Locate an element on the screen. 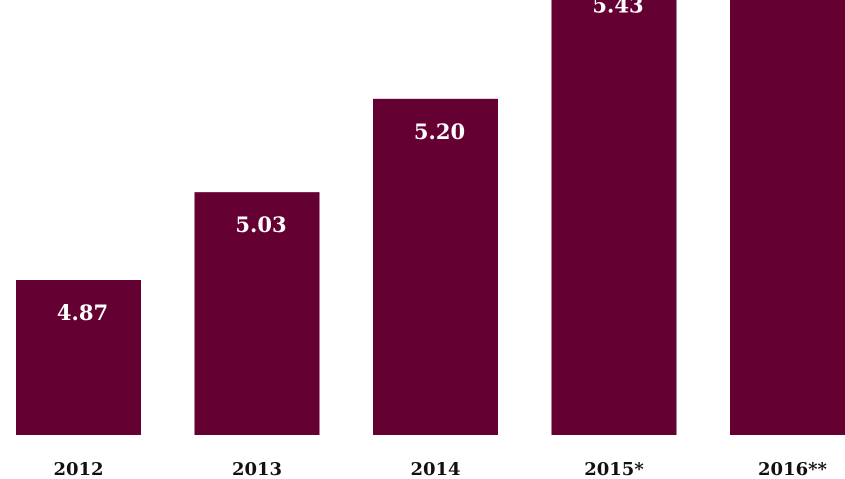  bar-2013 is located at coordinates (257, 313).